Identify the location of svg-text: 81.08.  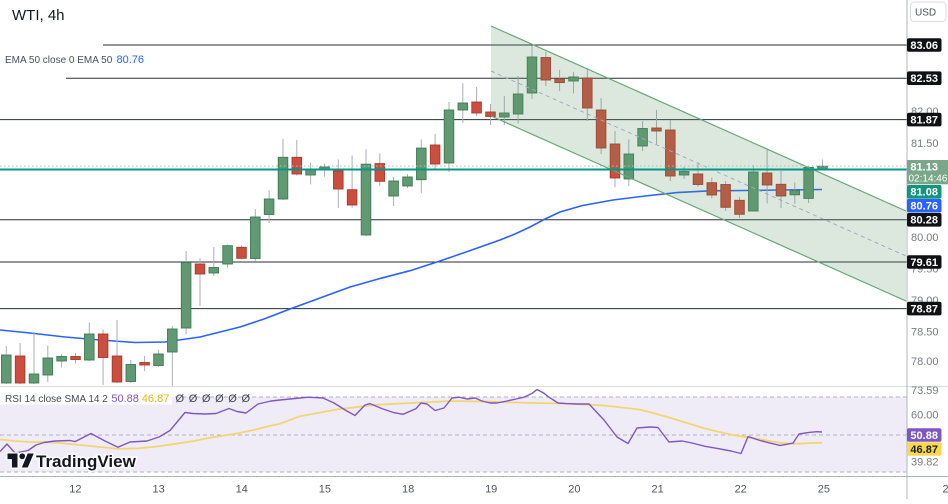
(924, 193).